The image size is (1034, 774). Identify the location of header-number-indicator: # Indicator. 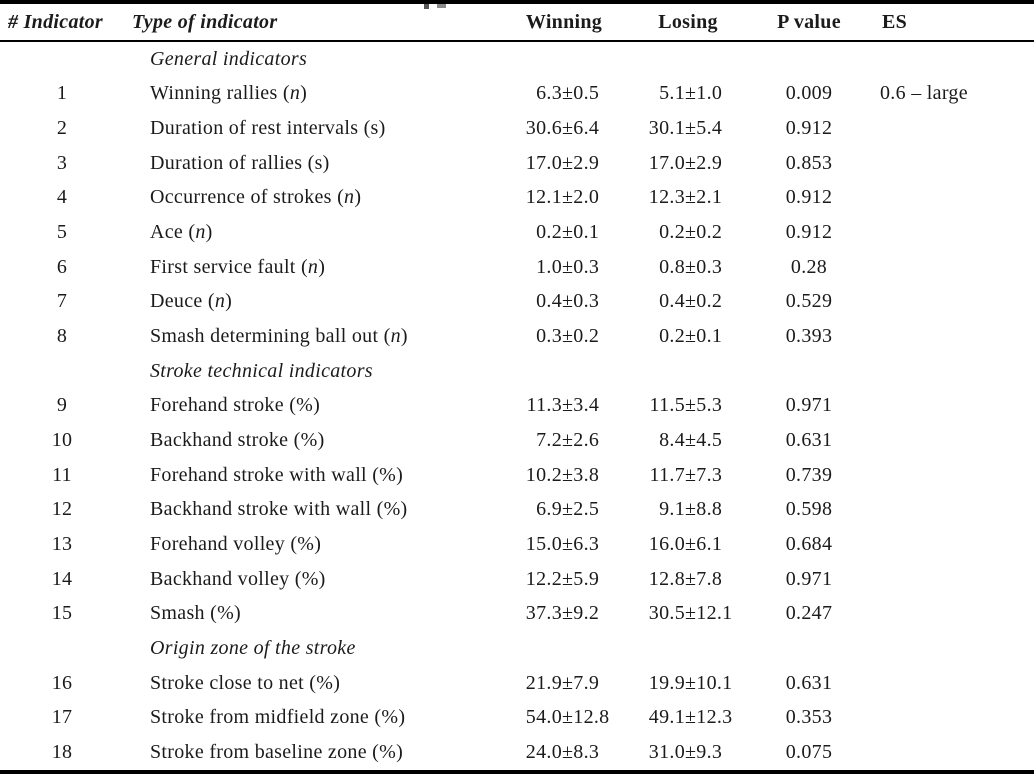
(55, 21).